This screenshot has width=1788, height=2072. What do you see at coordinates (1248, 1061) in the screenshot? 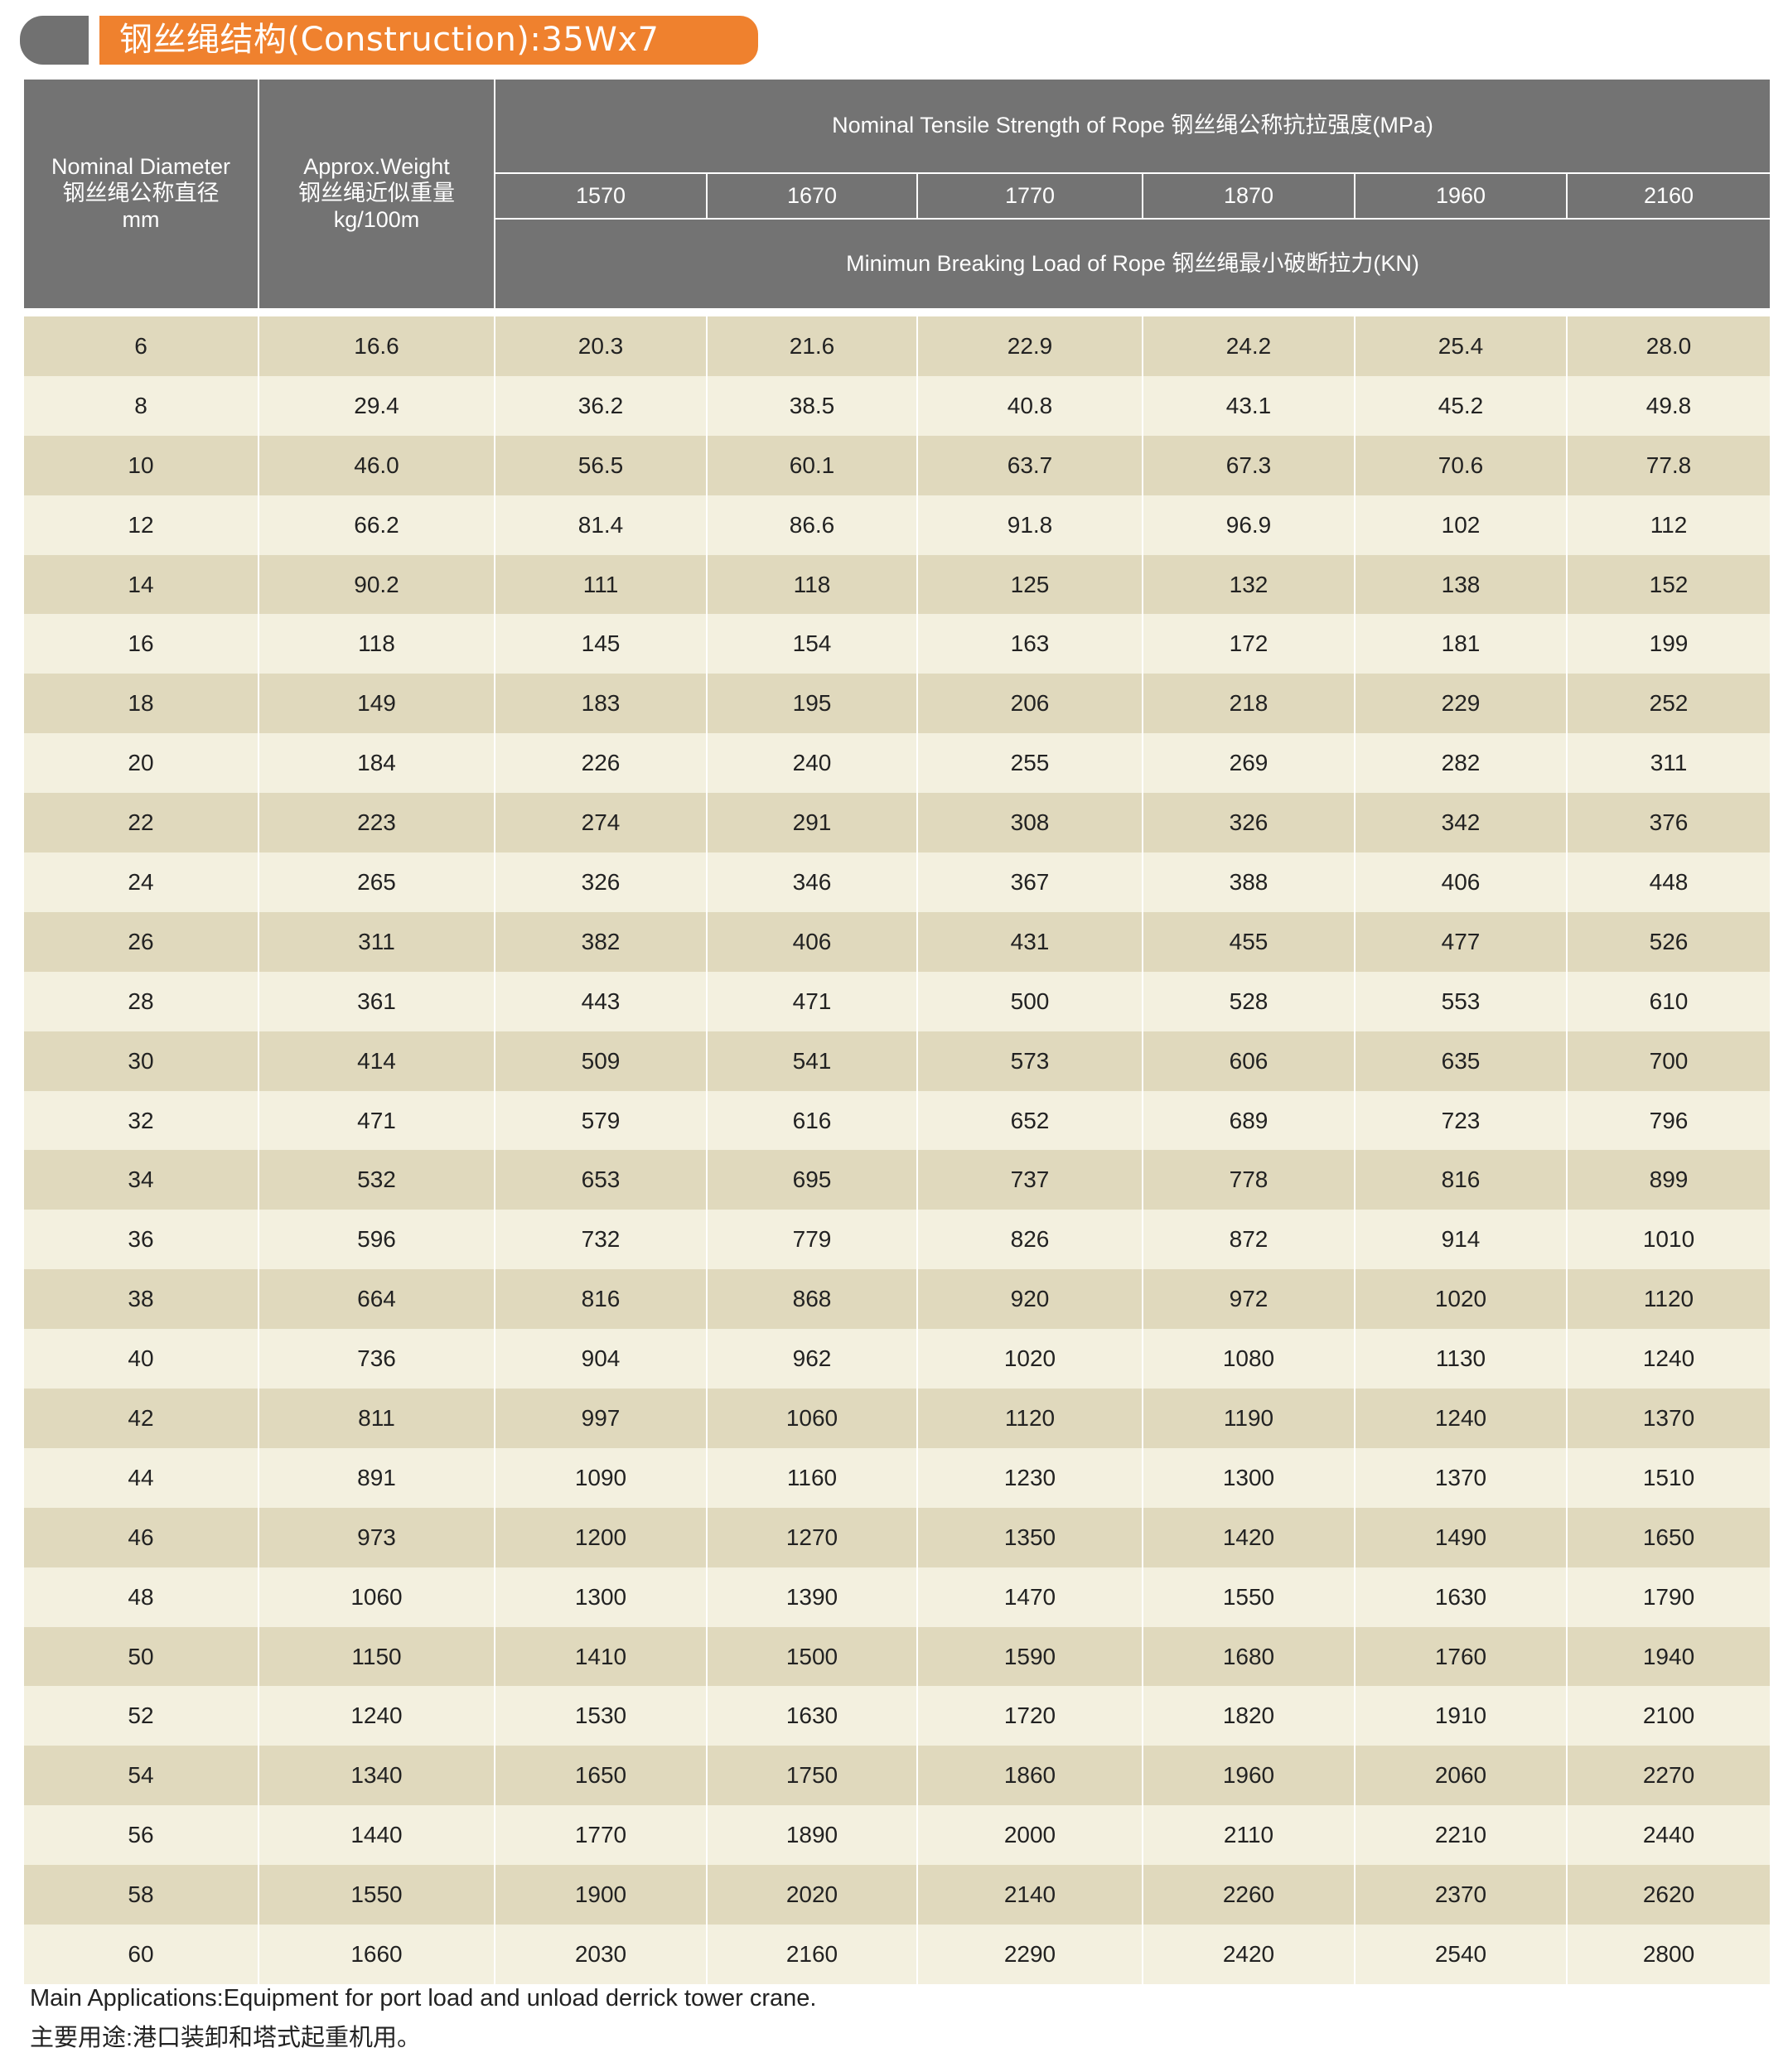
I see `cell-breaking-load: 606` at bounding box center [1248, 1061].